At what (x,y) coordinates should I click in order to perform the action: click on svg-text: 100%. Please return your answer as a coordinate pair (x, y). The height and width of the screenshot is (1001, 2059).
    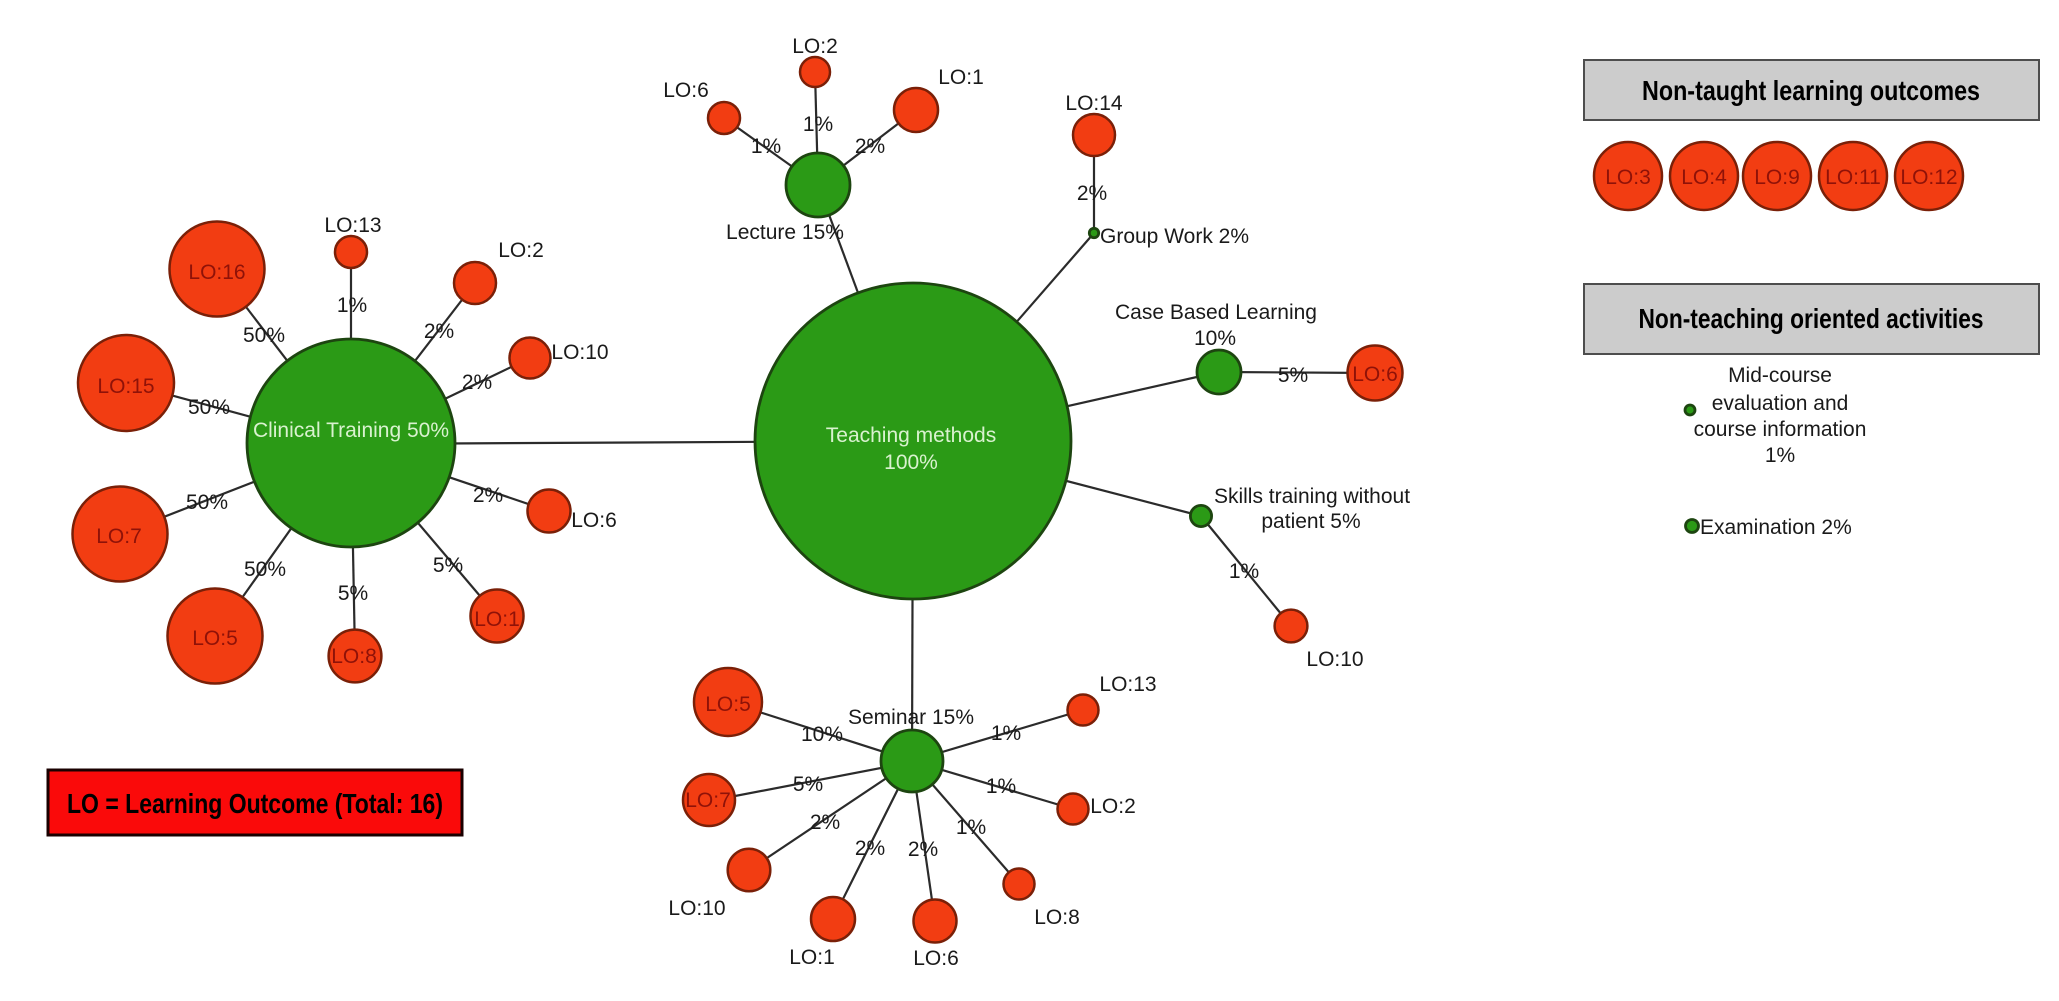
    Looking at the image, I should click on (911, 462).